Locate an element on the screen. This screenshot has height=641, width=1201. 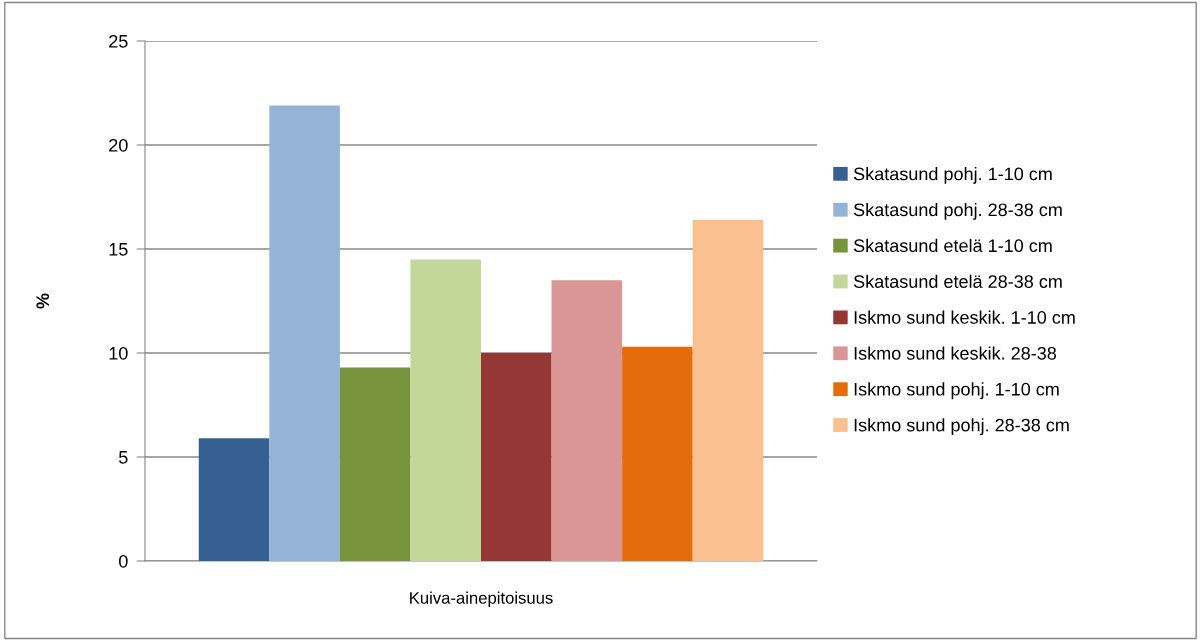
legend-label: Iskmo sund pohj. 1-10 cm is located at coordinates (956, 391).